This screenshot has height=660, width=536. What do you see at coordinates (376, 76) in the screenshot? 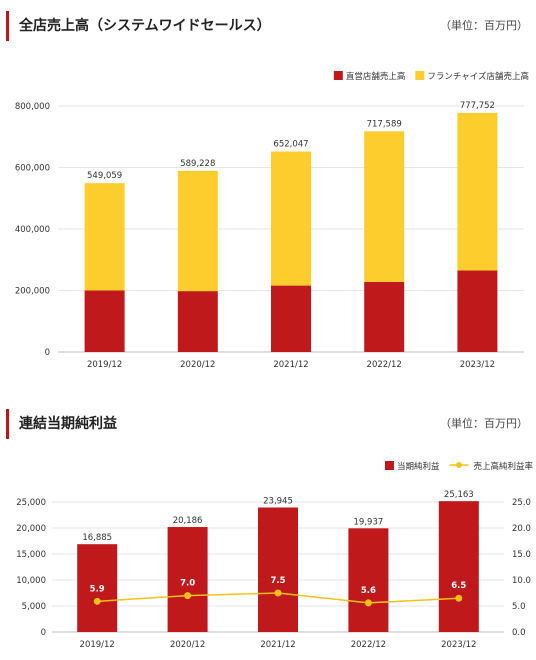
I see `legend-label: 直営店舗売上高` at bounding box center [376, 76].